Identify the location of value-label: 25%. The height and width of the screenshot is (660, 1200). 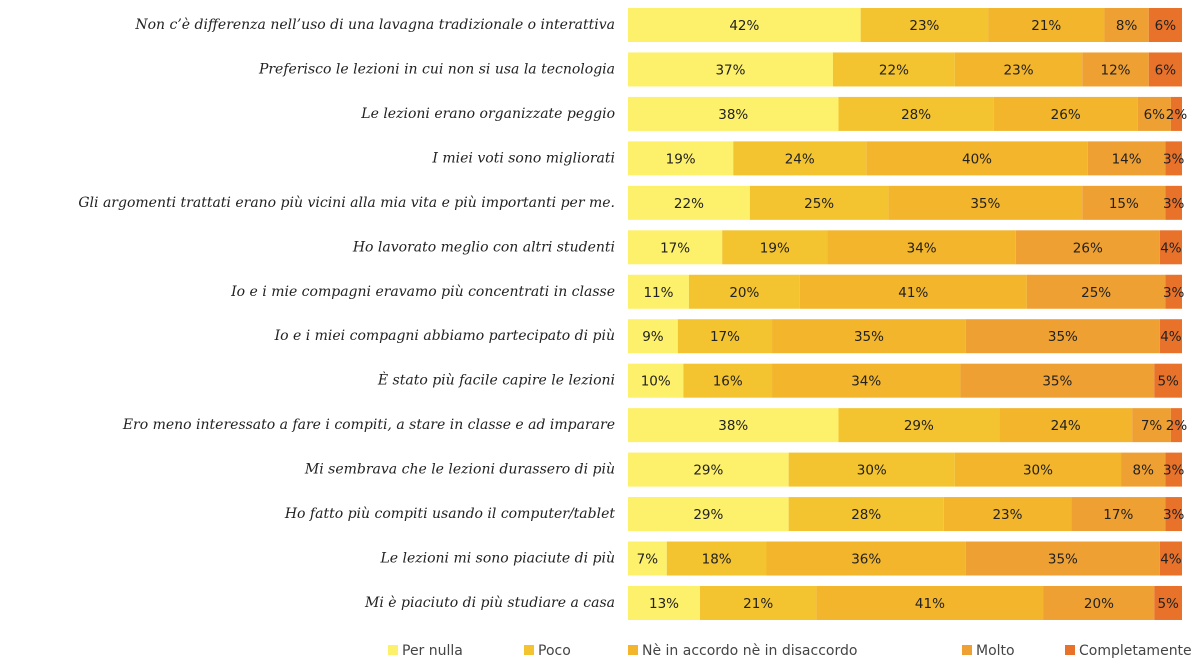
(819, 204).